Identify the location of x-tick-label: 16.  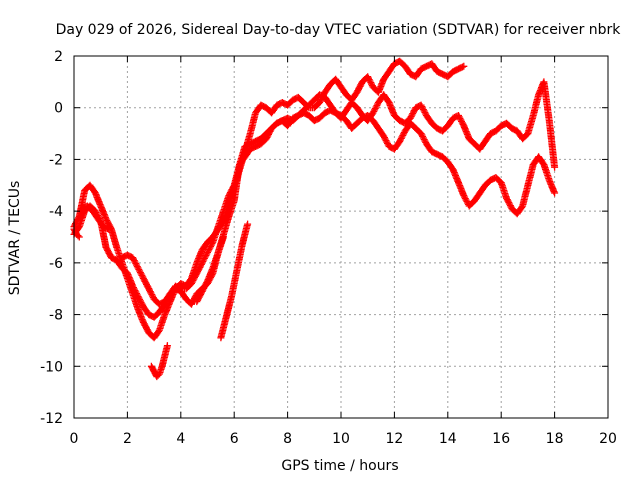
(501, 439).